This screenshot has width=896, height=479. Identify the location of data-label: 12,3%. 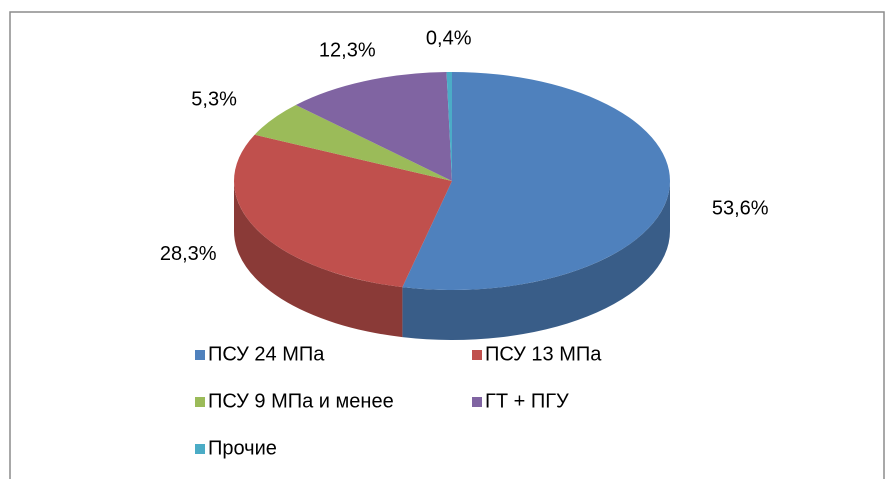
(347, 50).